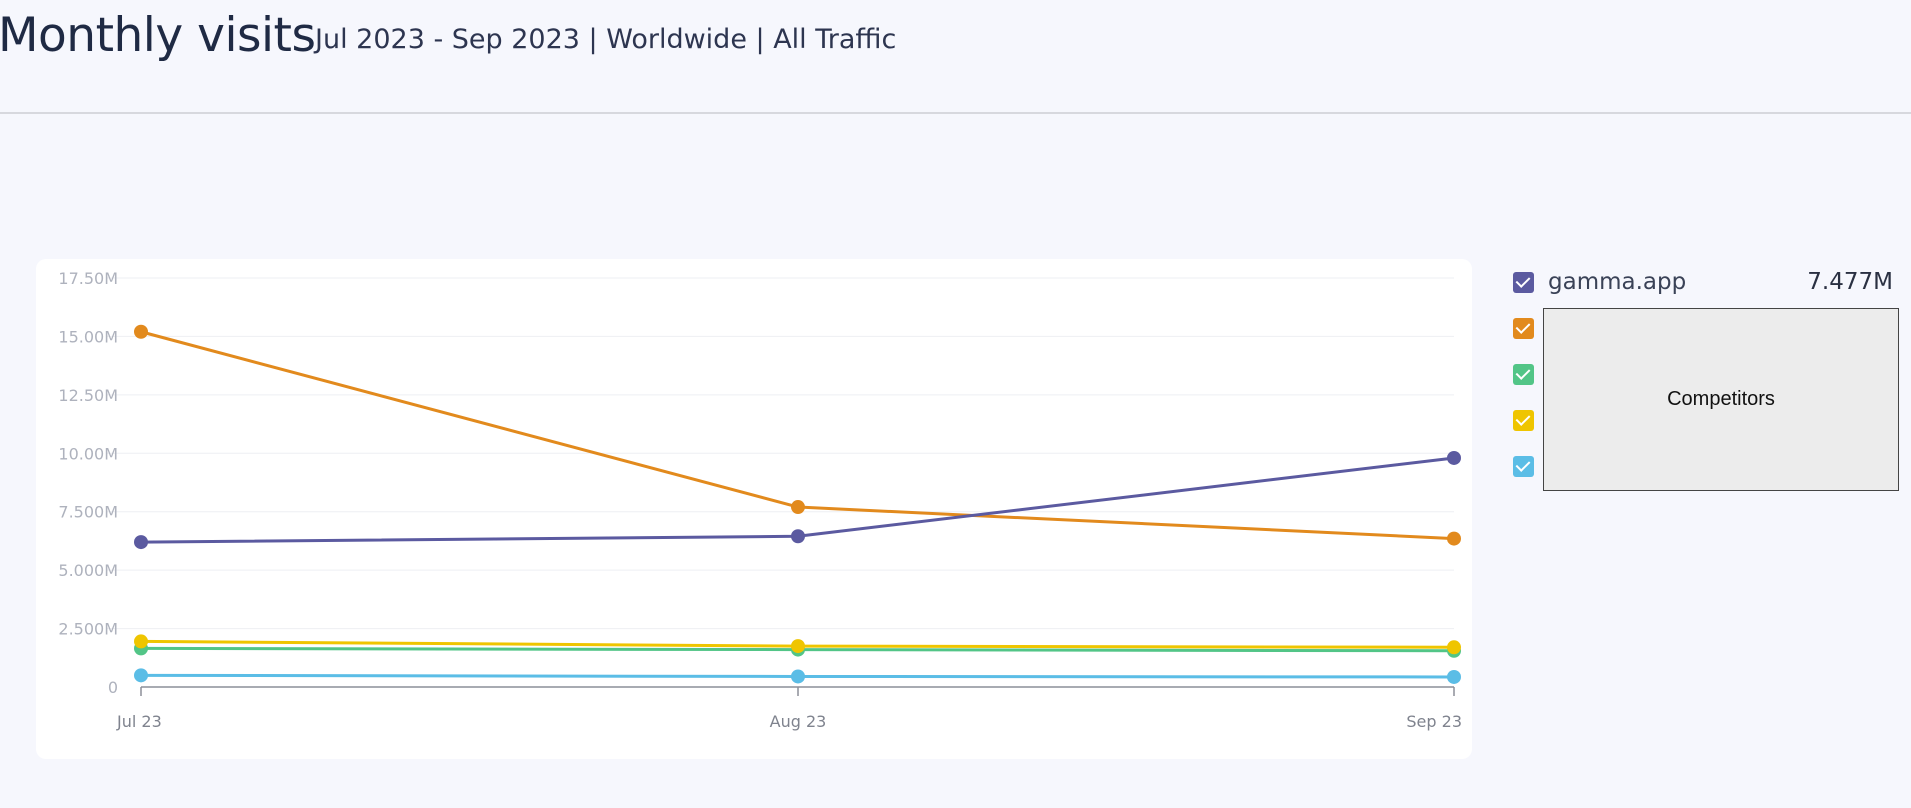 The height and width of the screenshot is (808, 1911). What do you see at coordinates (1434, 721) in the screenshot?
I see `x-tick-label: Sep 23` at bounding box center [1434, 721].